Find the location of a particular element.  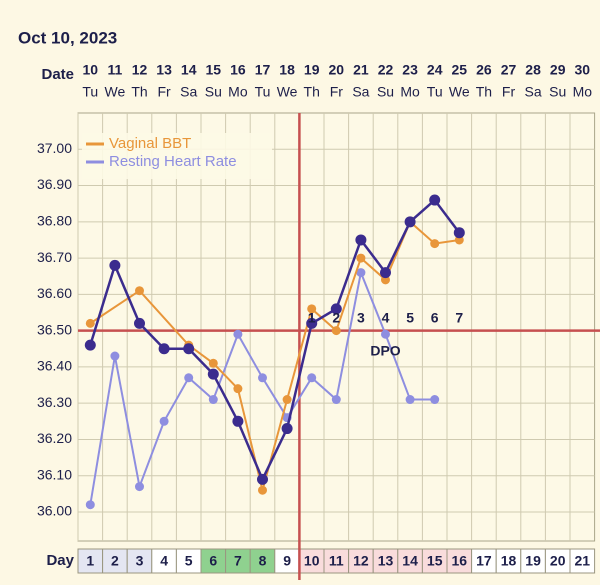

dpo-number: 1 is located at coordinates (312, 317).